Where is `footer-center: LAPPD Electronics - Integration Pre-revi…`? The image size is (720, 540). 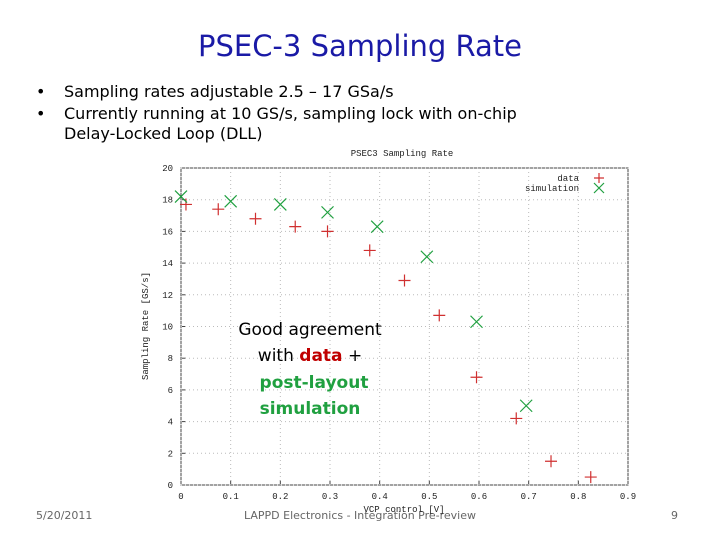 footer-center: LAPPD Electronics - Integration Pre-revi… is located at coordinates (360, 515).